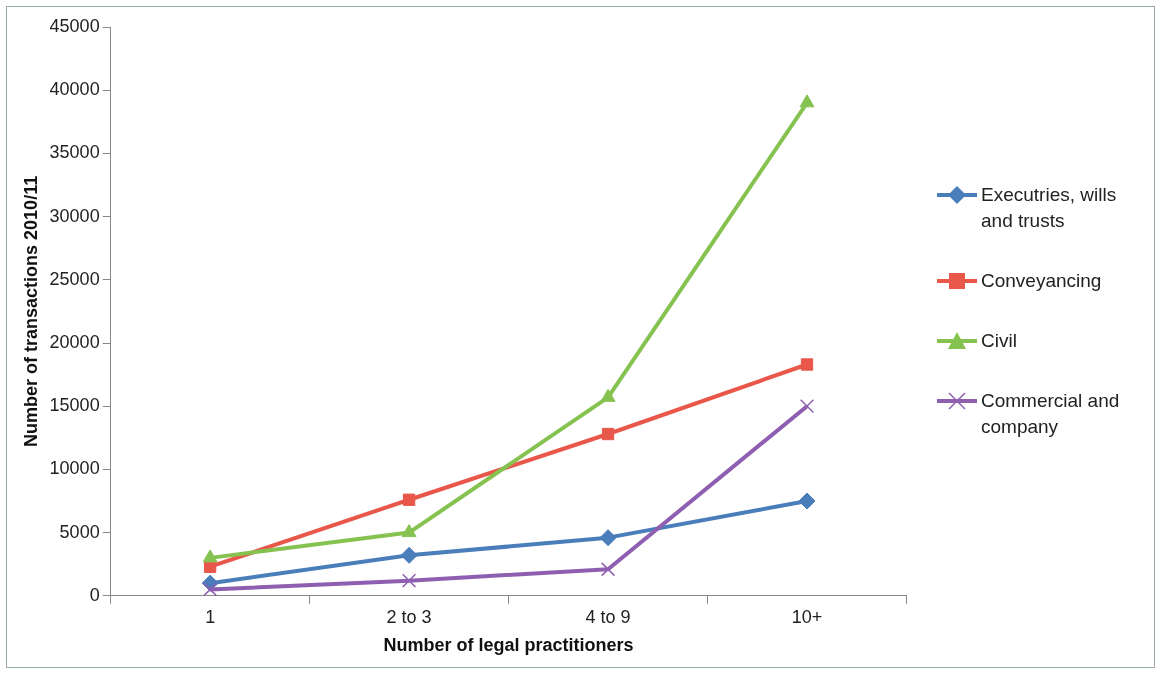  Describe the element at coordinates (508, 645) in the screenshot. I see `x-axis-title: Number of legal practitioners` at that location.